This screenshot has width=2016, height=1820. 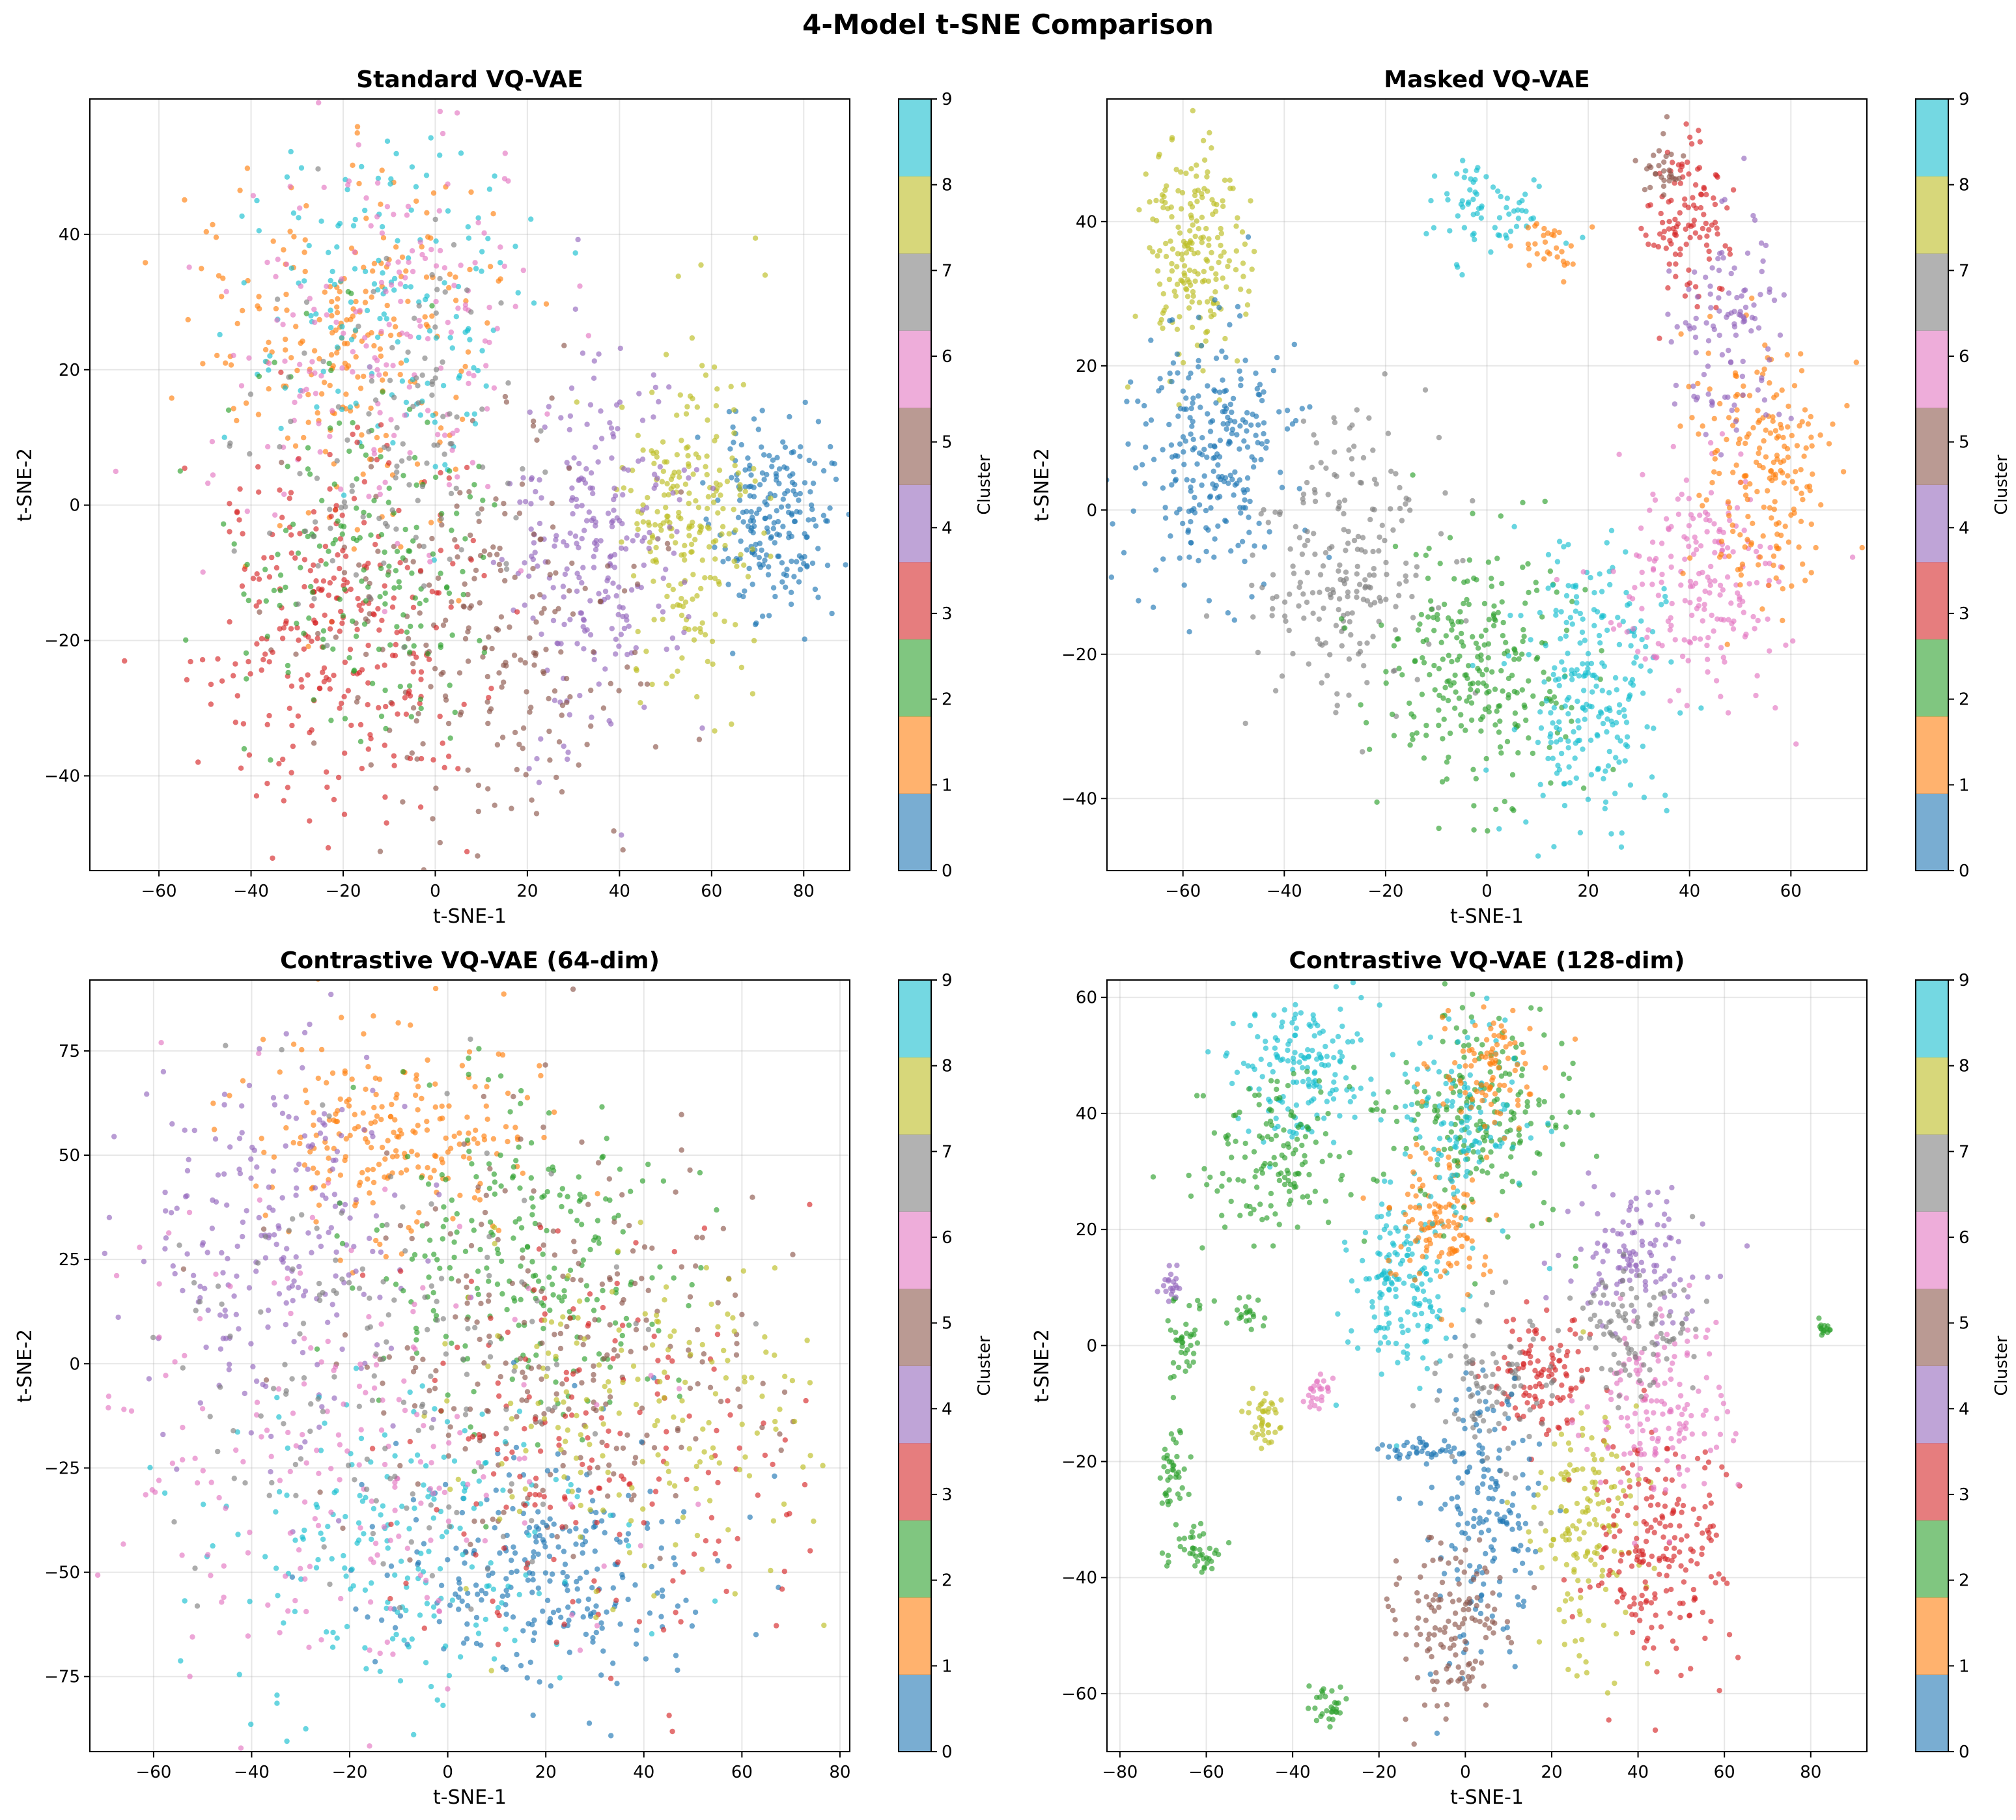 What do you see at coordinates (1791, 892) in the screenshot?
I see `x-tick-label: 60` at bounding box center [1791, 892].